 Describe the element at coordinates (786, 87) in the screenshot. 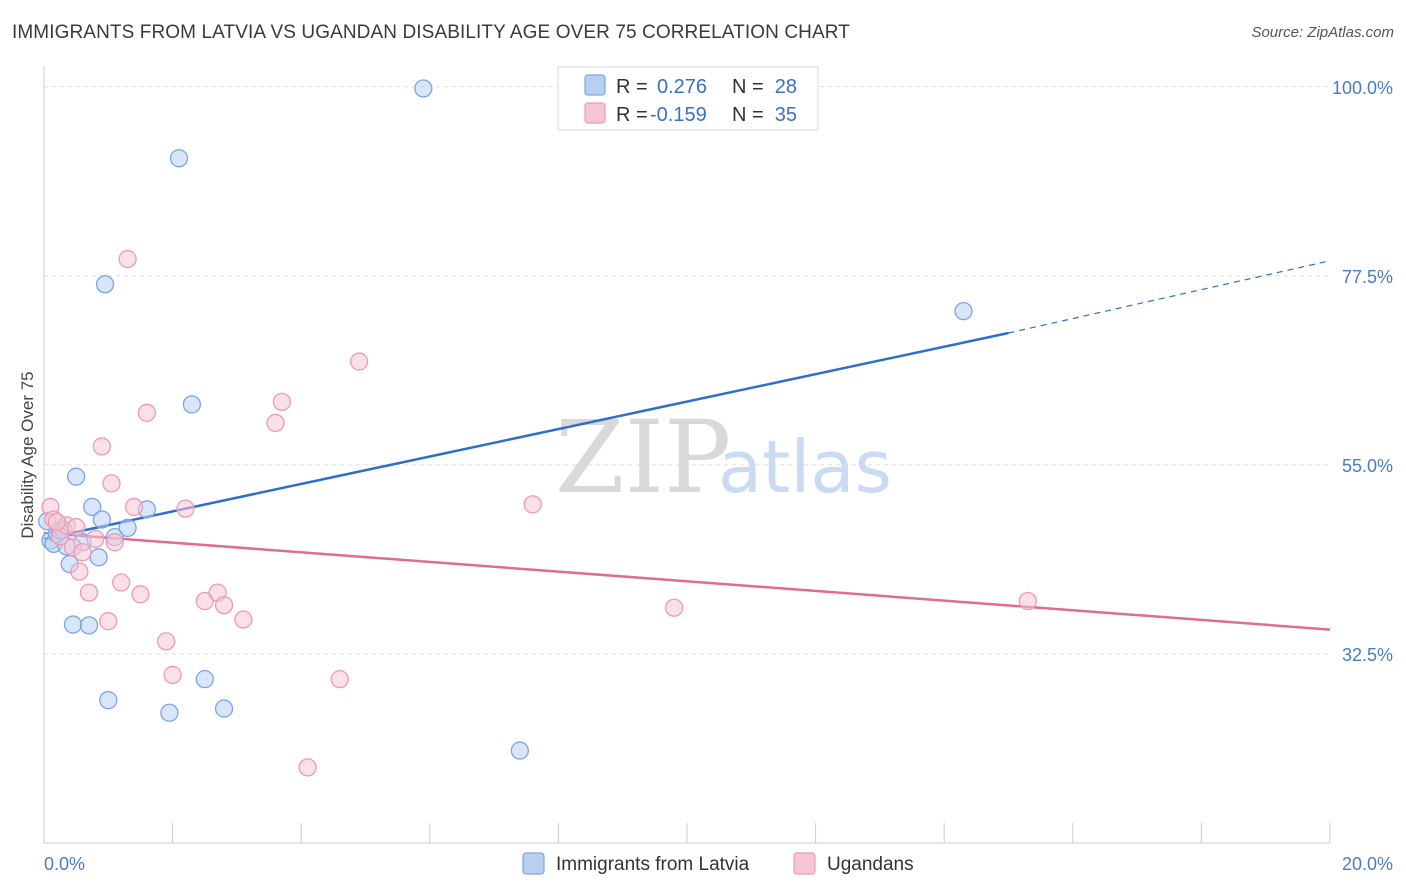

I see `legend-n-value-1: 28` at that location.